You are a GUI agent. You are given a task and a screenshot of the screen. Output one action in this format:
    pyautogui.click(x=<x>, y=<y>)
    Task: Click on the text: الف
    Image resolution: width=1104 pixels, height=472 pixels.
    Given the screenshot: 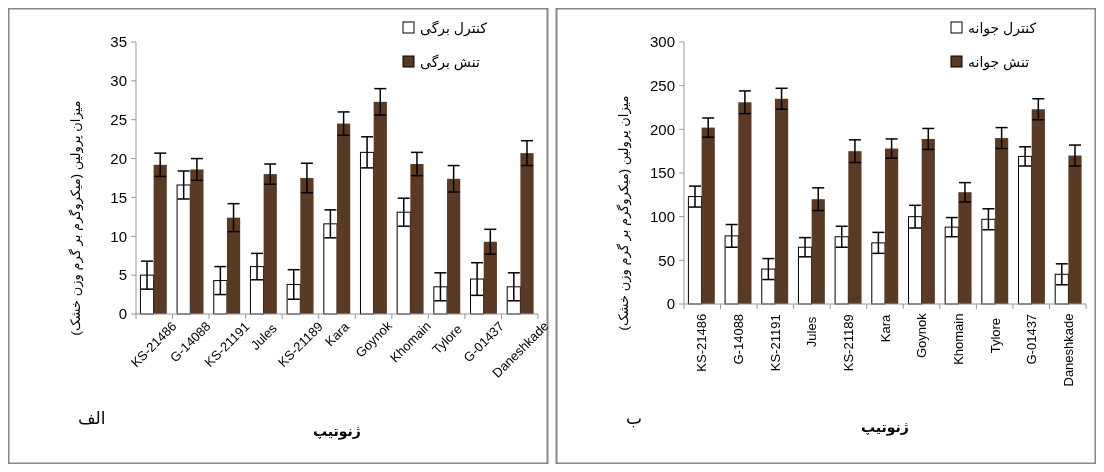 What is the action you would take?
    pyautogui.click(x=92, y=418)
    